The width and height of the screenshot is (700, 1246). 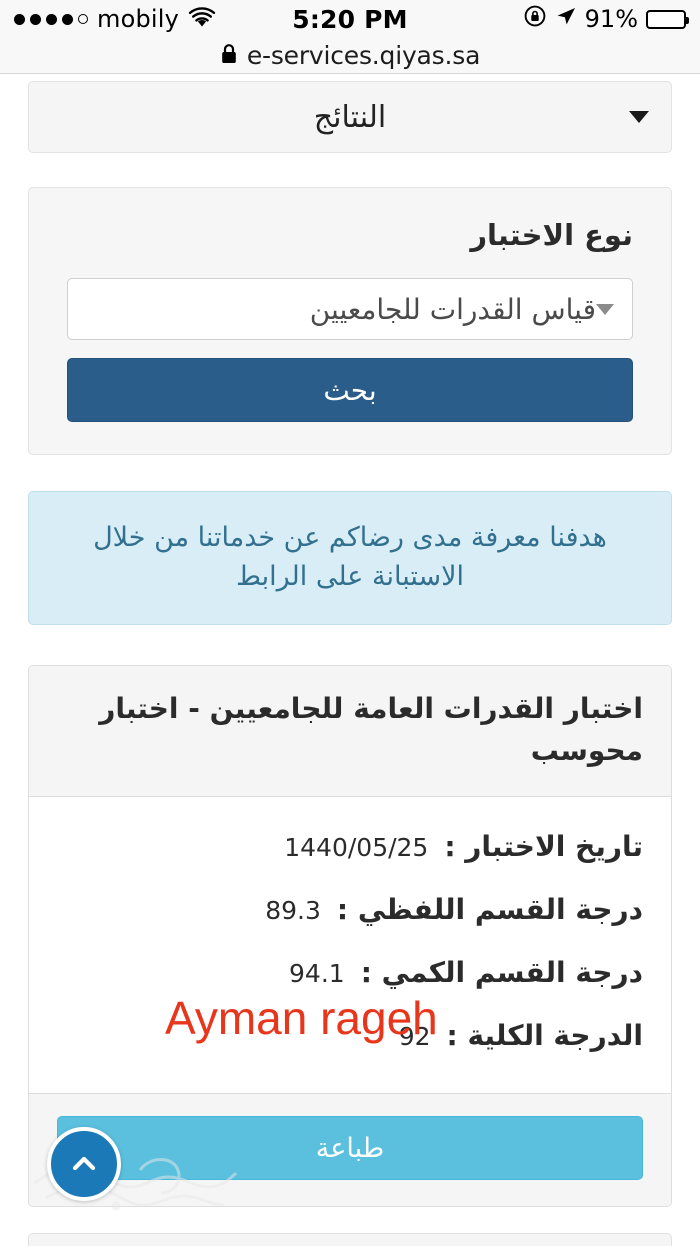 I want to click on chevron-up-icon, so click(x=84, y=1163).